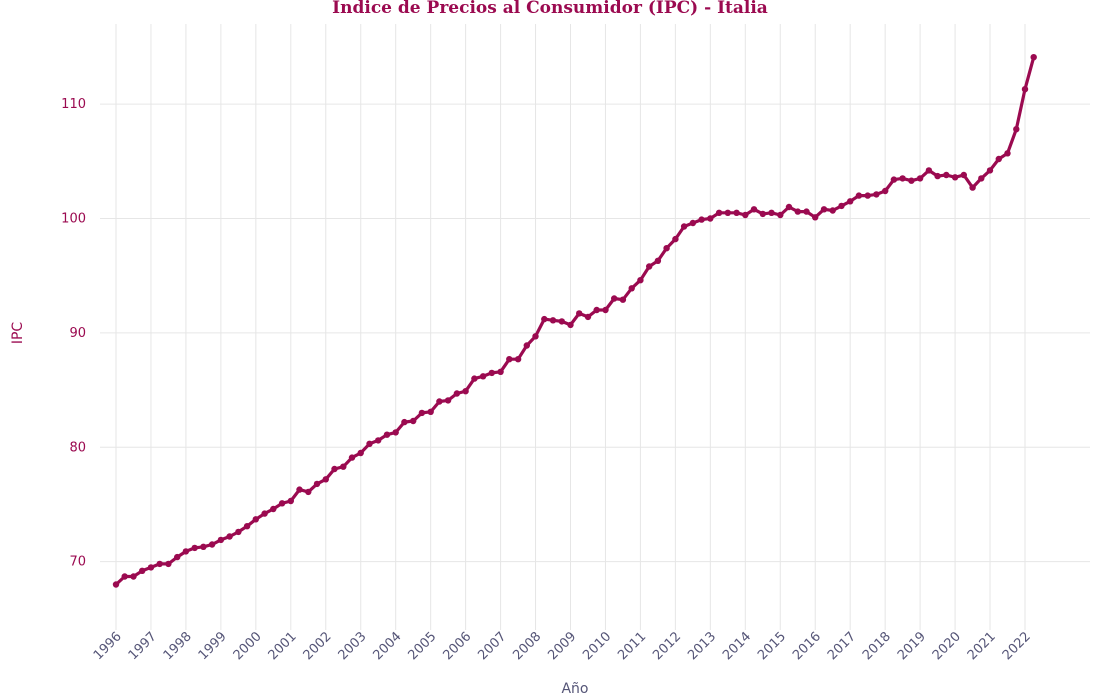  Describe the element at coordinates (73, 104) in the screenshot. I see `y-tick-label: 110` at that location.